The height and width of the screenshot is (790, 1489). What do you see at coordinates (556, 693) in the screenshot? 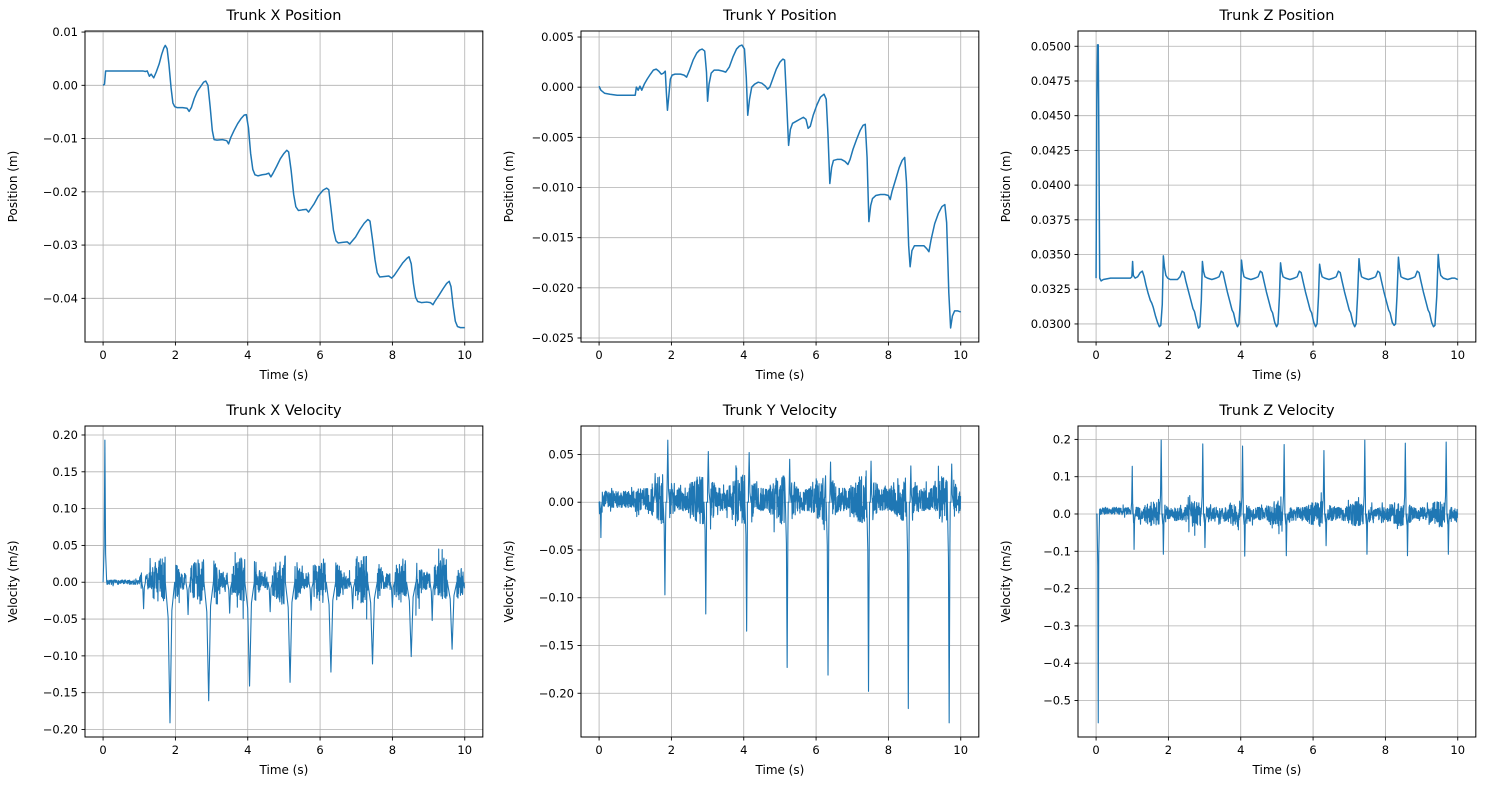
I see `y-tick-label: −0.20` at bounding box center [556, 693].